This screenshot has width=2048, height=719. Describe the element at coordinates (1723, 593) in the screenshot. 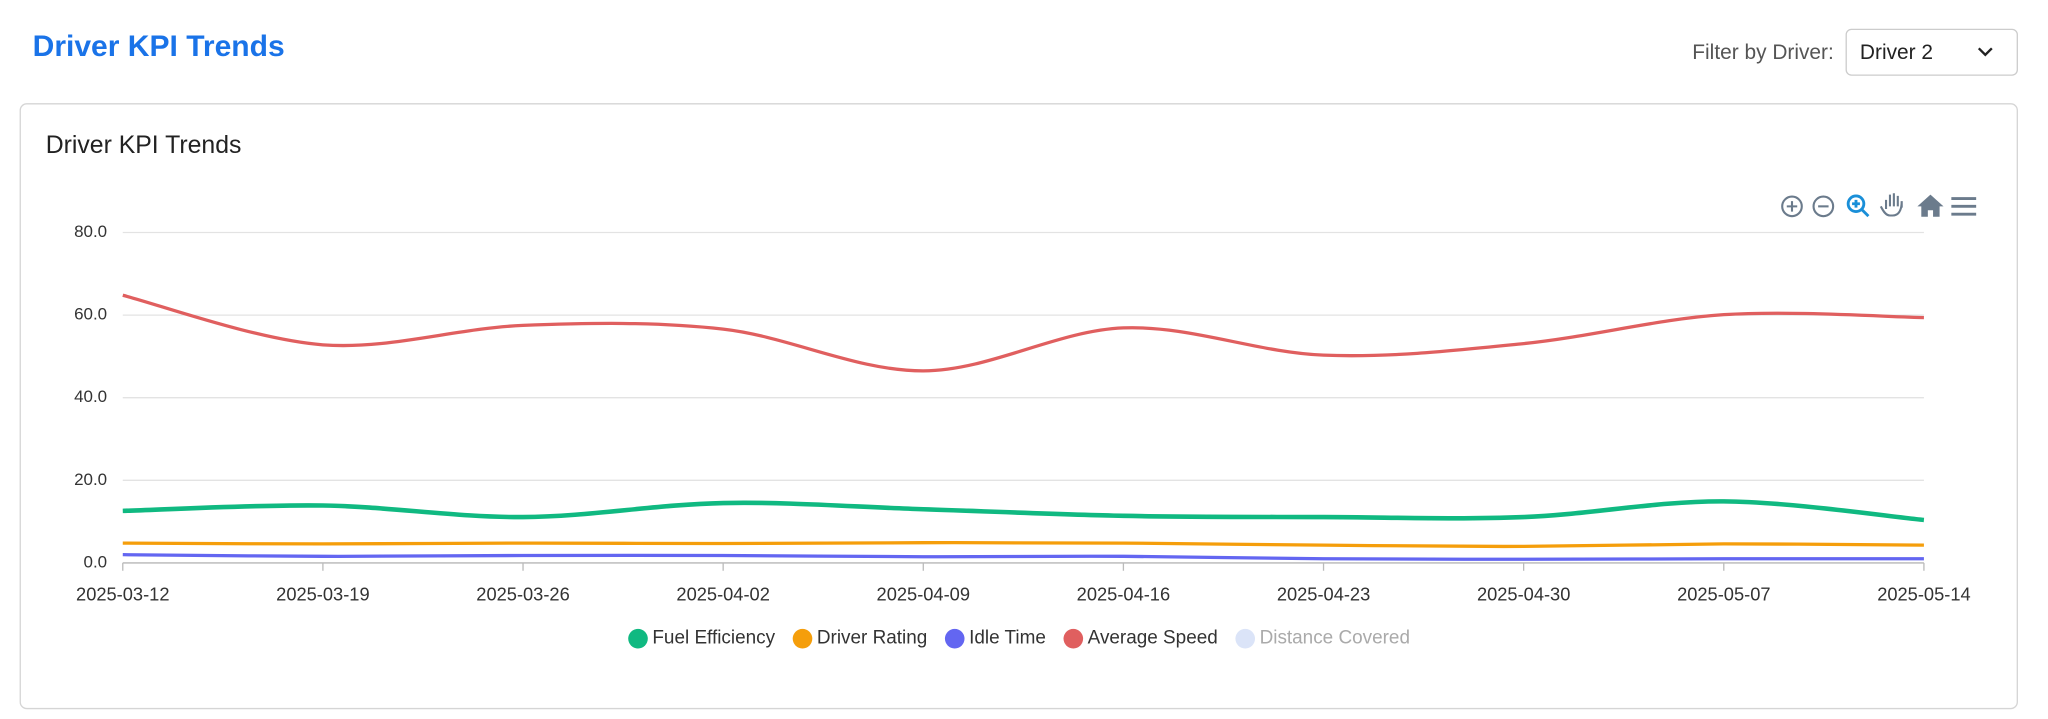

I see `x-tick-label: 2025-05-07` at that location.